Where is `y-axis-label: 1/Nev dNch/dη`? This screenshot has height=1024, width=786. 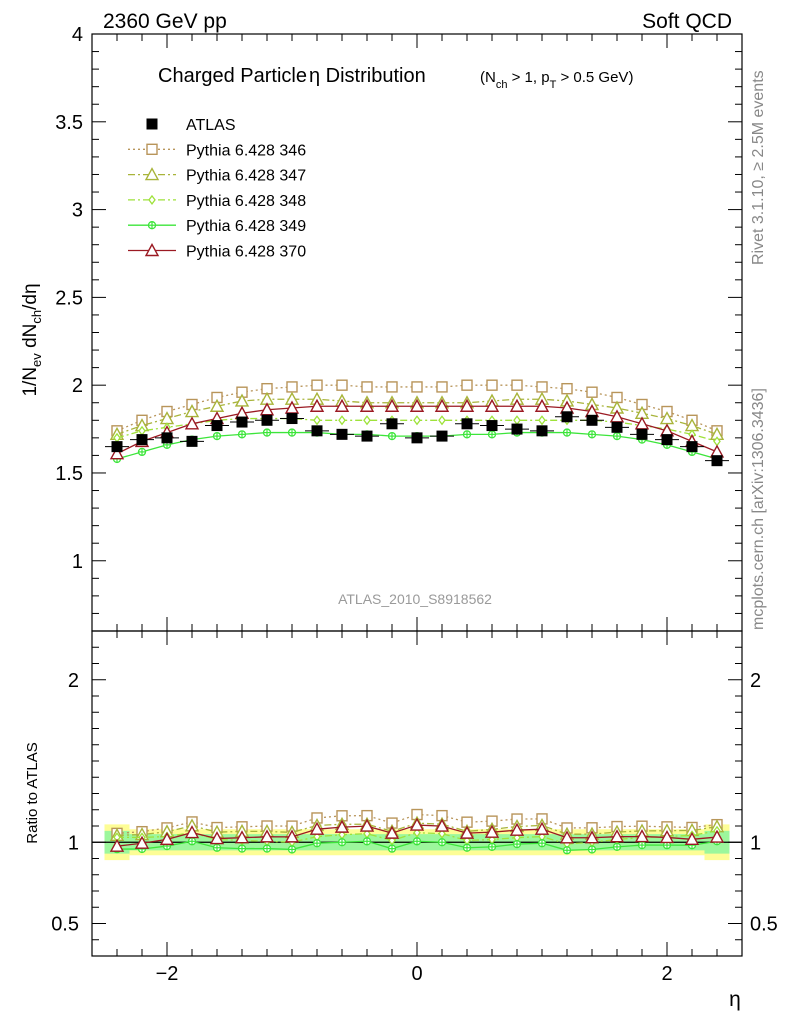
y-axis-label: 1/Nev dNch/dη is located at coordinates (32, 339).